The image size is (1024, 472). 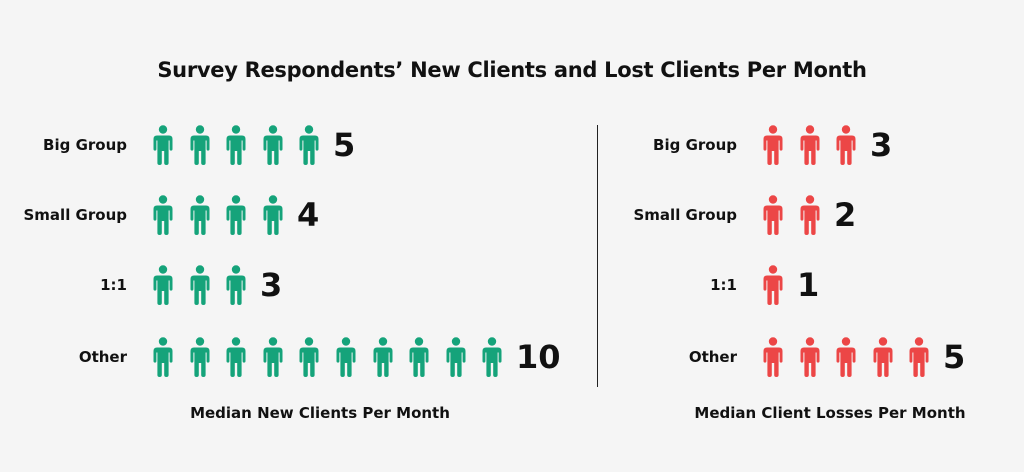 I want to click on new-clients-caption: Median New Clients Per Month, so click(x=320, y=413).